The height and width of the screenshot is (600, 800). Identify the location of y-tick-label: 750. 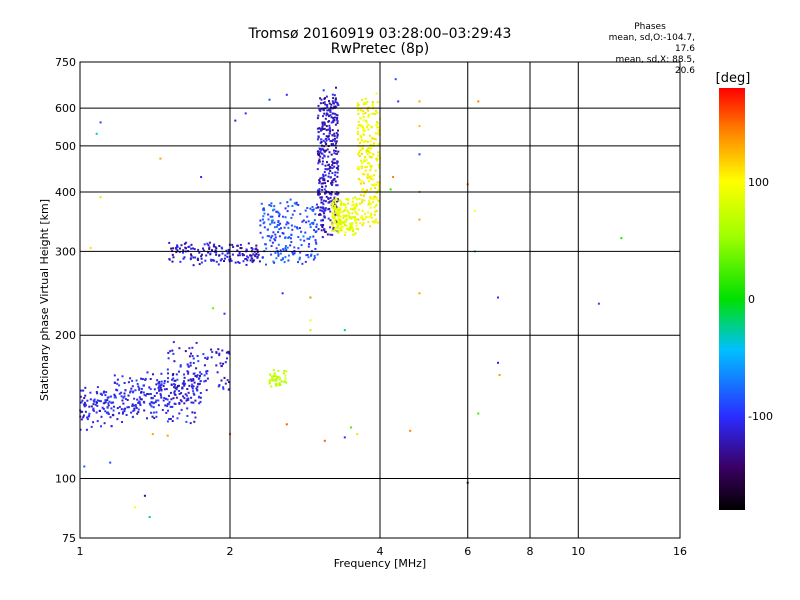
(65, 62).